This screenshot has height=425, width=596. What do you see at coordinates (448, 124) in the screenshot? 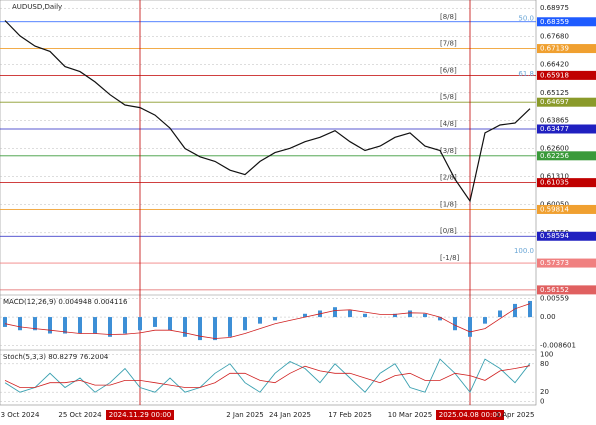
I see `murrey-label: [4/8]` at bounding box center [448, 124].